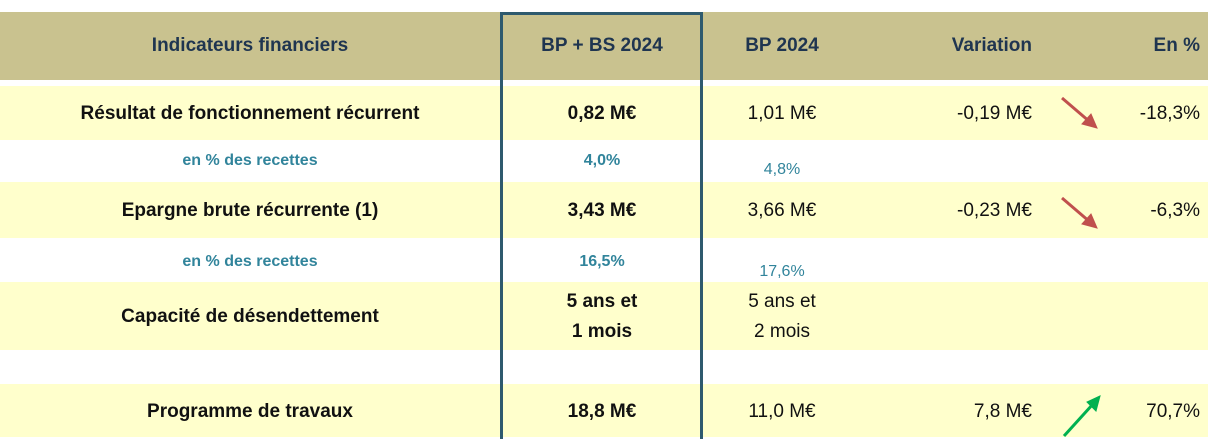  Describe the element at coordinates (782, 169) in the screenshot. I see `bp-text: 4,8%` at that location.